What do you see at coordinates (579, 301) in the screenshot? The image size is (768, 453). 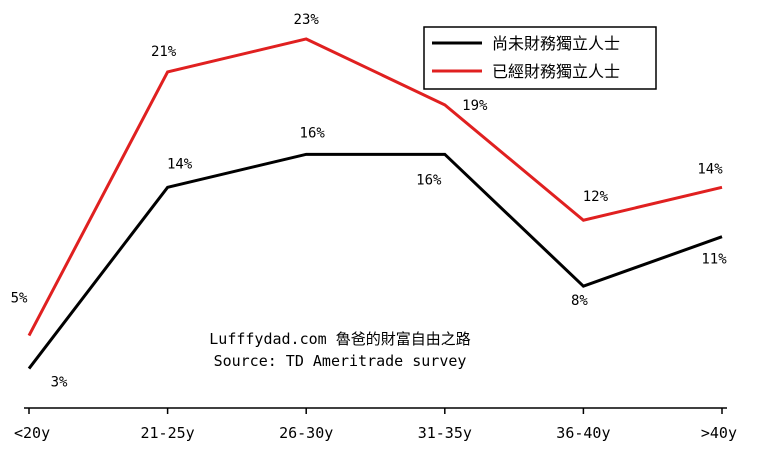 I see `data-label-unindependent: 8%` at bounding box center [579, 301].